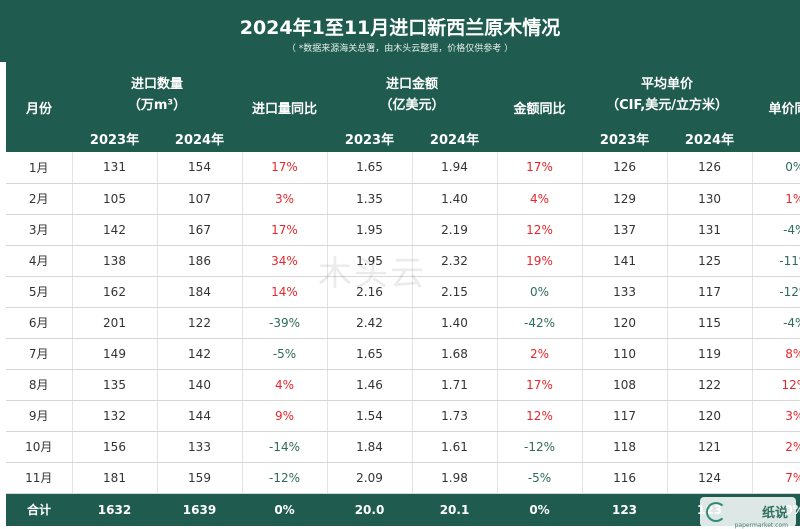 The image size is (800, 529). I want to click on cell-price-2024: 120, so click(710, 416).